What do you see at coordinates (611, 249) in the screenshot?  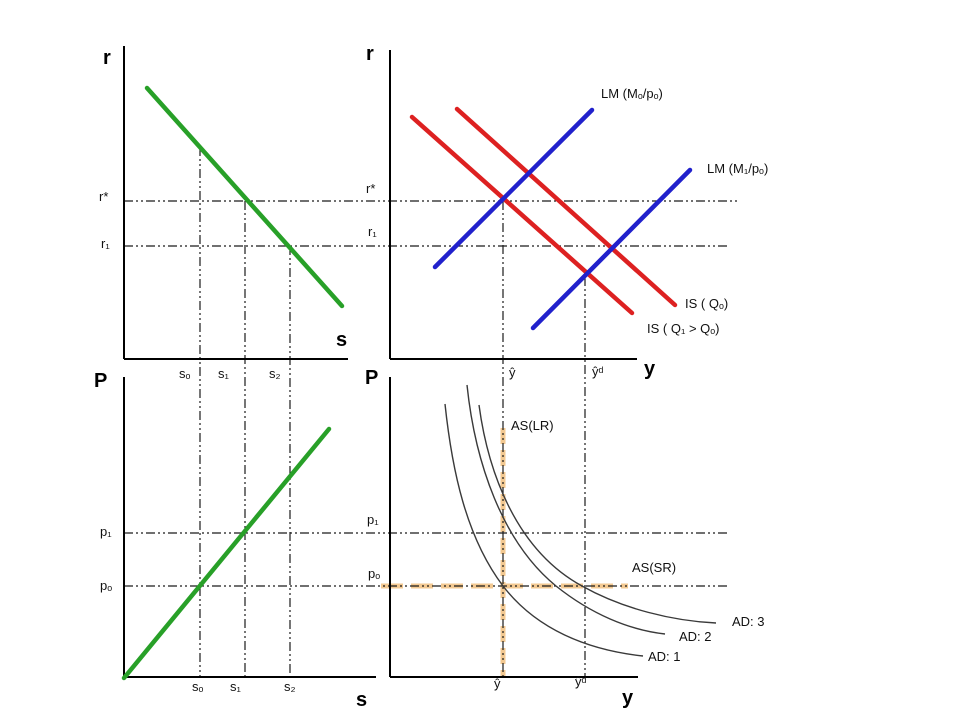 I see `lm-m1-line` at bounding box center [611, 249].